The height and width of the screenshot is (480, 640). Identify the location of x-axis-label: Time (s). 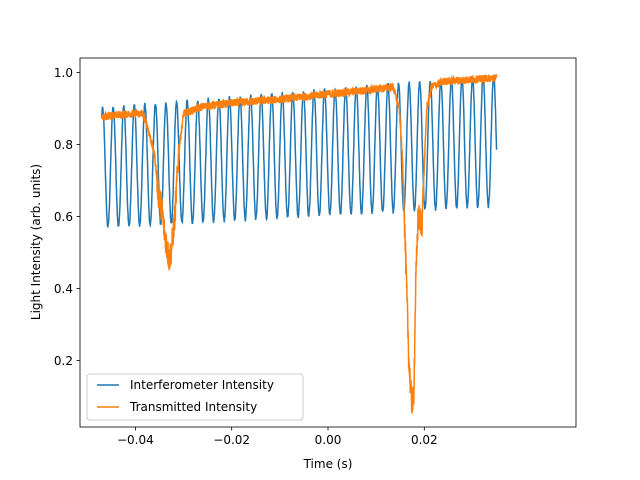
(328, 464).